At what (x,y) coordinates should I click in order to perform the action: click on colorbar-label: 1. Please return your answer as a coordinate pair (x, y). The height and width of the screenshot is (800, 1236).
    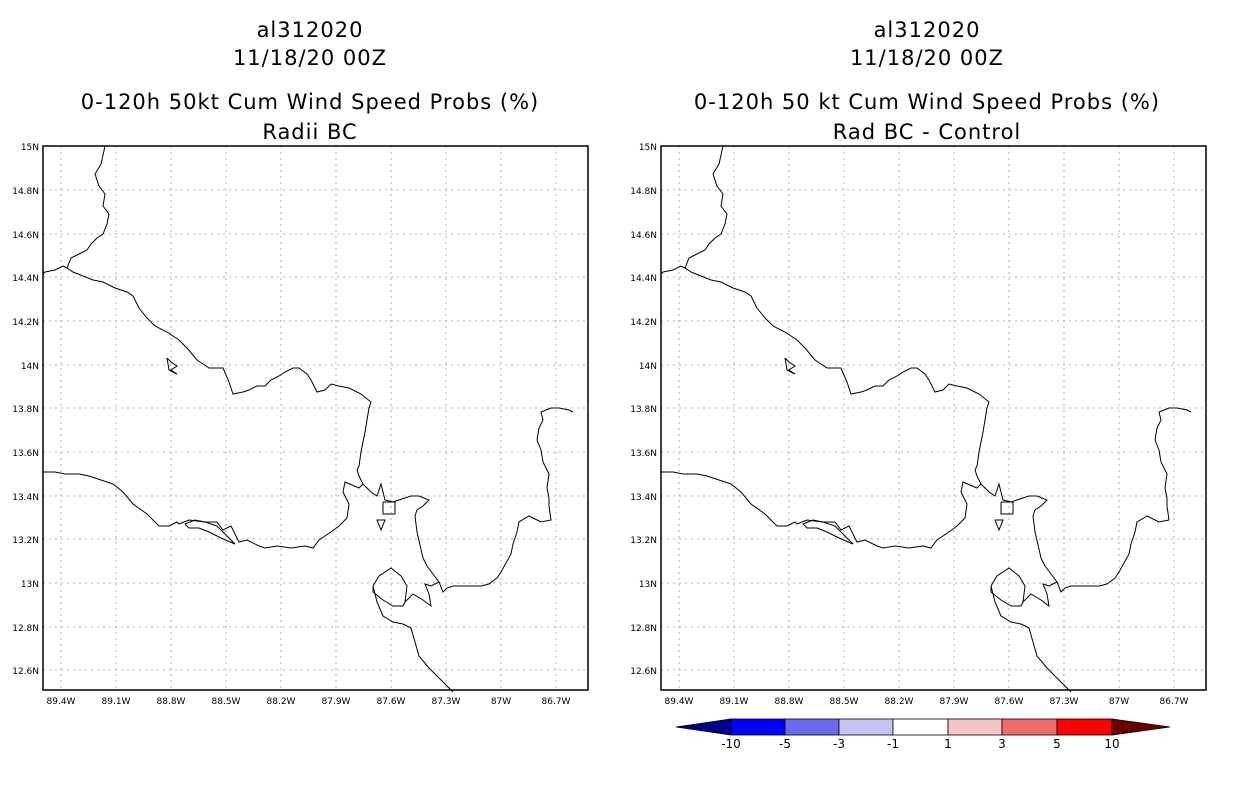
    Looking at the image, I should click on (948, 744).